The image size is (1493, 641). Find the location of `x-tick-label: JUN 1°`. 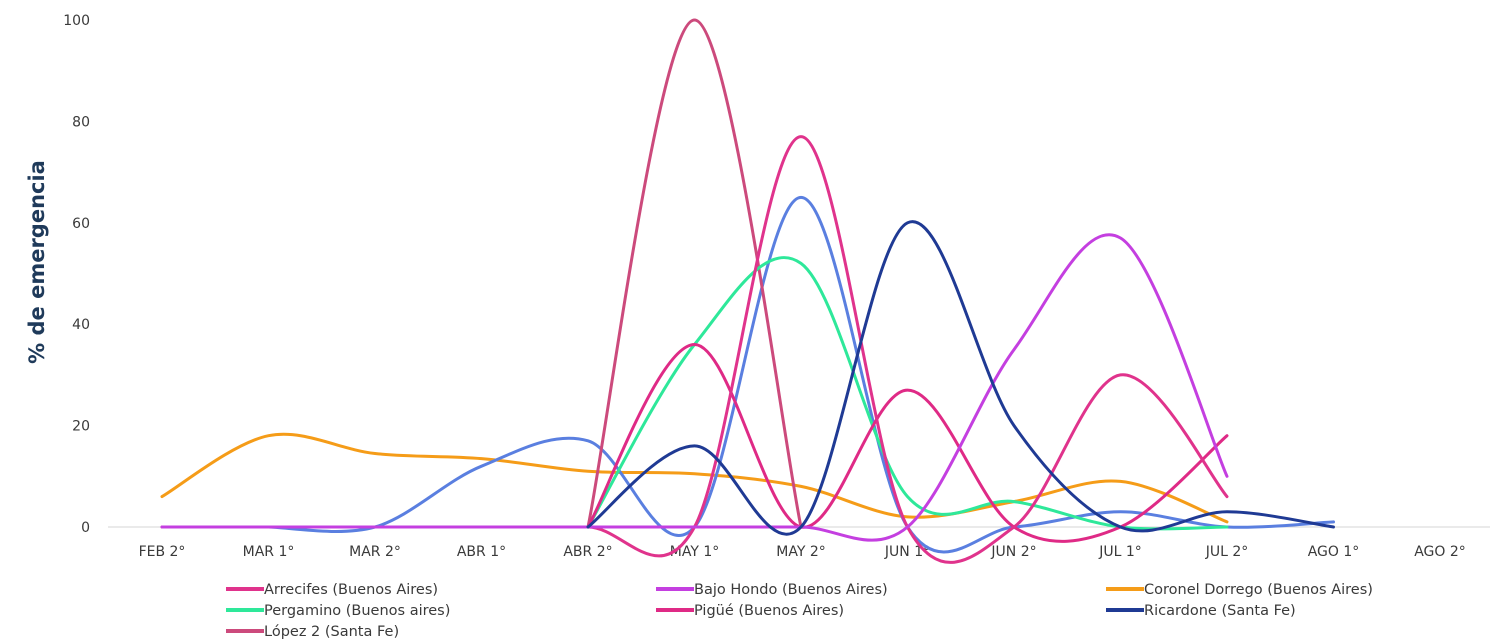

x-tick-label: JUN 1° is located at coordinates (907, 552).